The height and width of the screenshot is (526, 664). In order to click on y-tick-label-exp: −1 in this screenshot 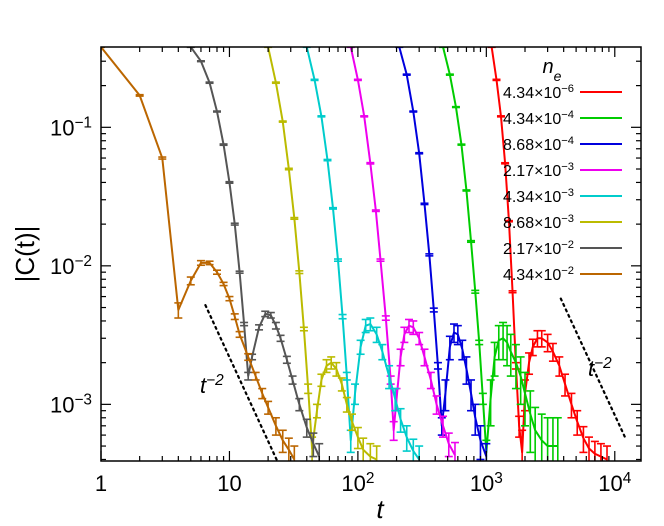, I will do `click(83, 122)`.